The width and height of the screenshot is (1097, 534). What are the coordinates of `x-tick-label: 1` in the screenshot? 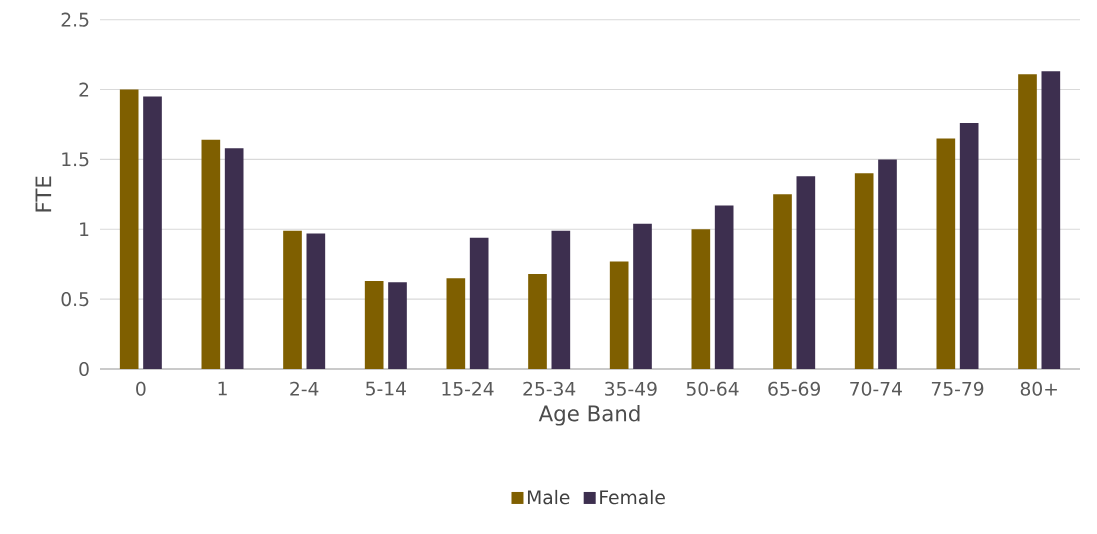 It's located at (222, 388).